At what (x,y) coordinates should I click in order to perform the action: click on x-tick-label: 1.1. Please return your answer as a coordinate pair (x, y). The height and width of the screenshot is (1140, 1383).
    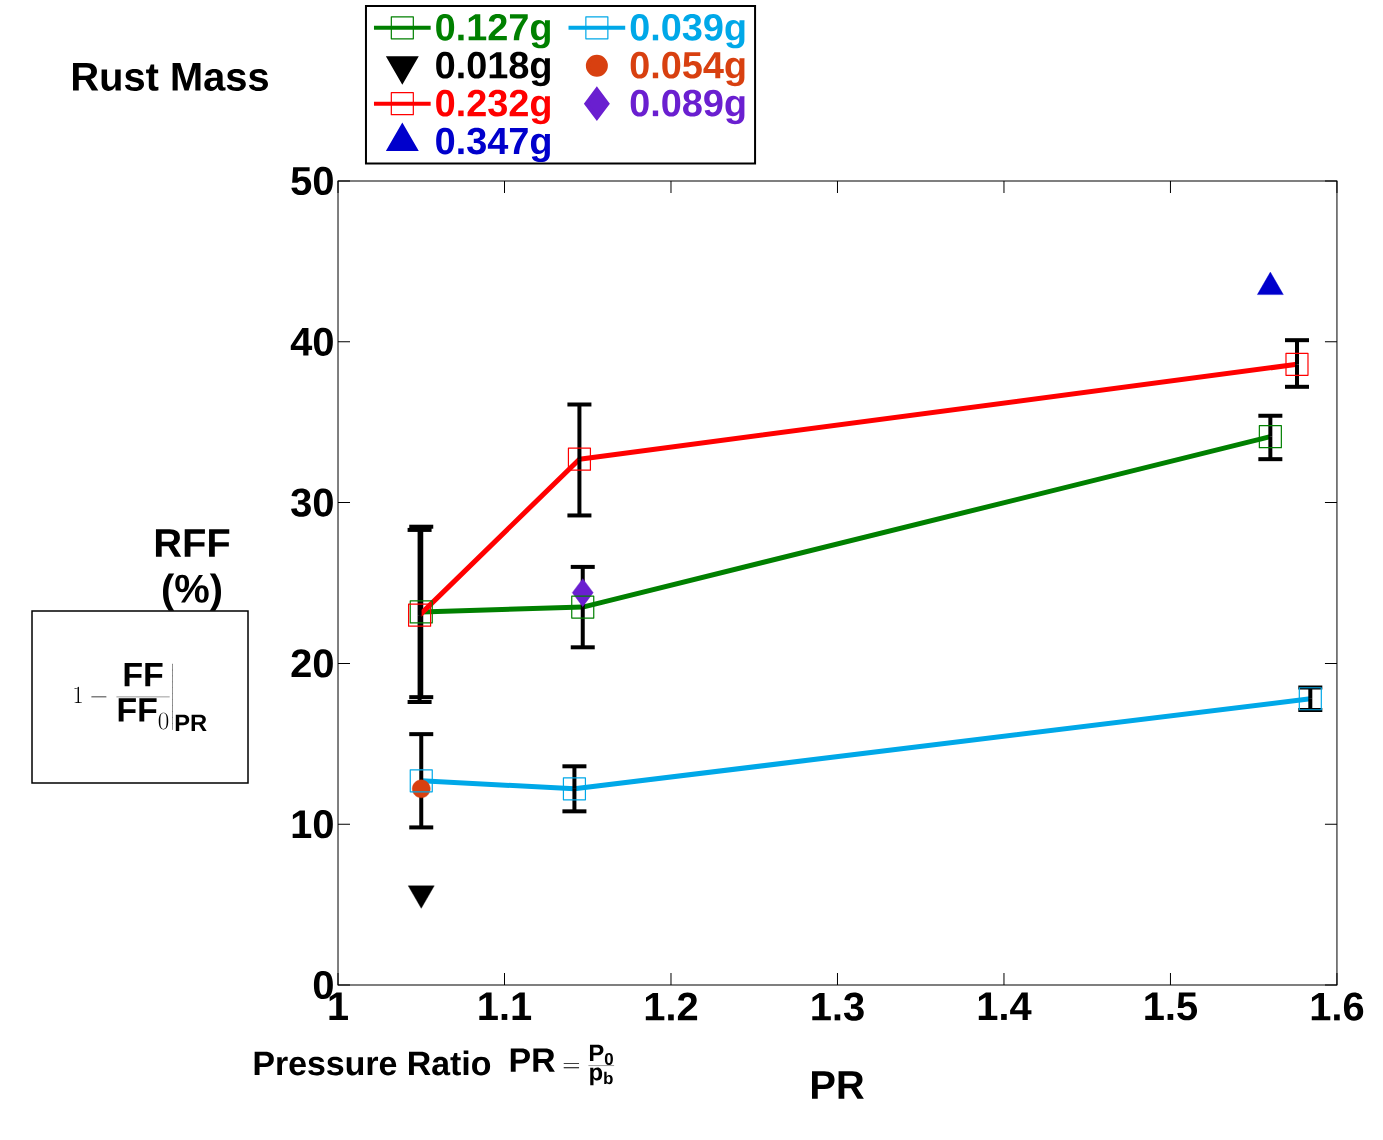
    Looking at the image, I should click on (505, 1006).